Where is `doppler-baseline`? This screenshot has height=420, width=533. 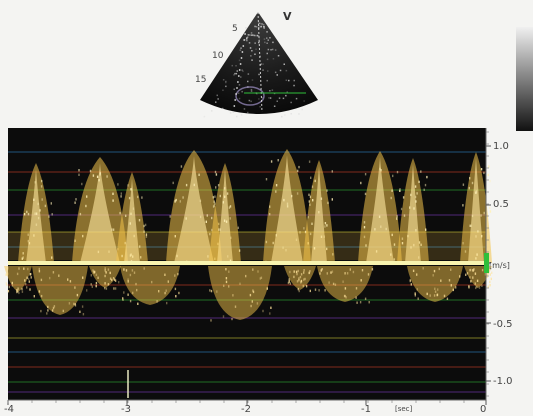 doppler-baseline is located at coordinates (247, 263).